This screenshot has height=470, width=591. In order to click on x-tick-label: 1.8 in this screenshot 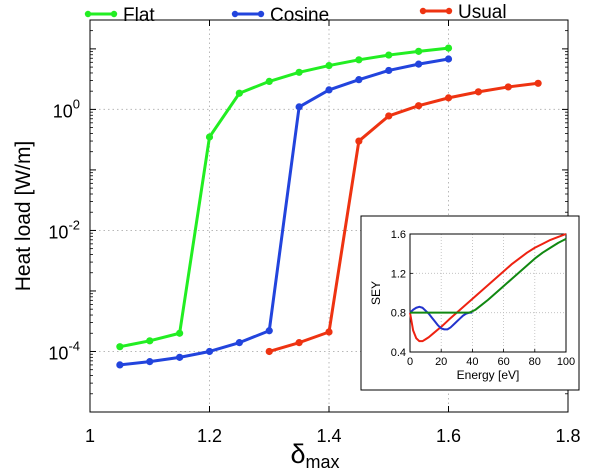, I will do `click(567, 436)`.